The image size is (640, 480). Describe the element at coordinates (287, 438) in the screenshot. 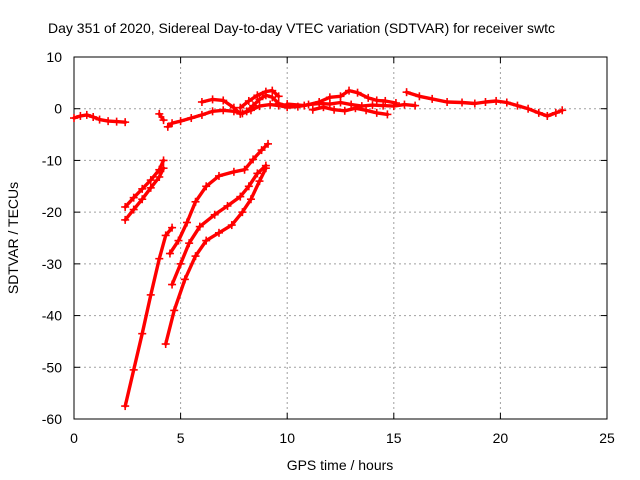

I see `x-tick-label: 10` at that location.